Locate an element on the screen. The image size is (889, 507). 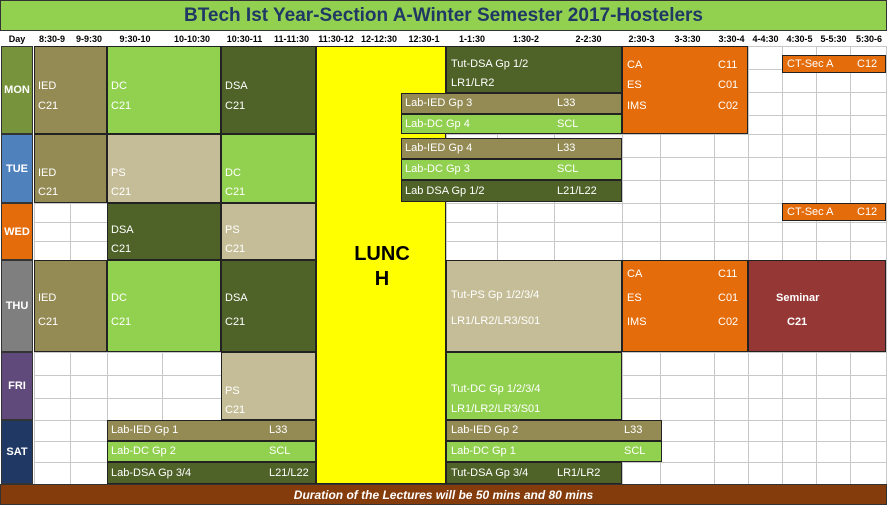
course-name: Tut-DC Gp 1/2/3/4 is located at coordinates (496, 389).